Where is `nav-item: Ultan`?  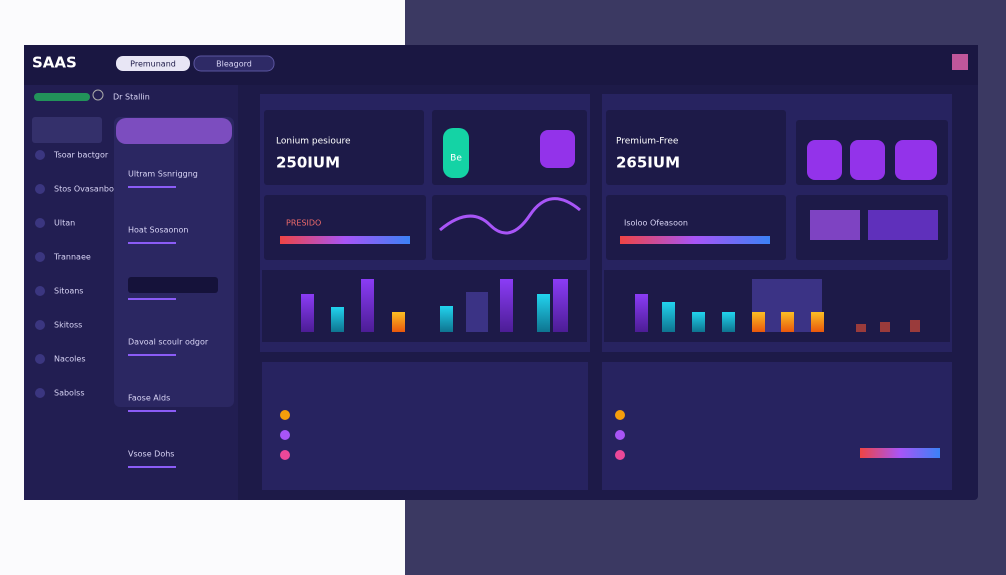 nav-item: Ultan is located at coordinates (64, 223).